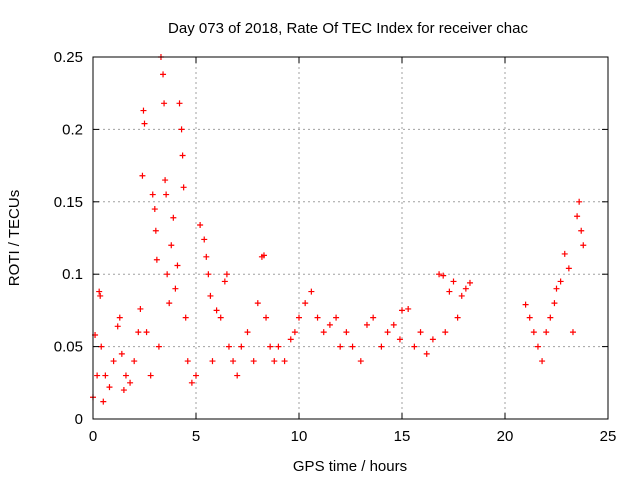 This screenshot has width=640, height=480. I want to click on y-tick-label: 0, so click(79, 419).